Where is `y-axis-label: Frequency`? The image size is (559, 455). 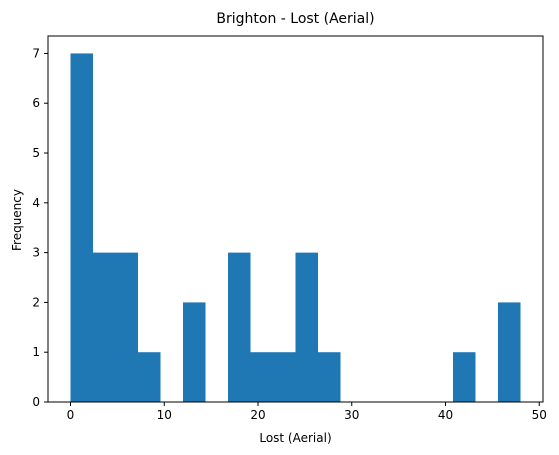
y-axis-label: Frequency is located at coordinates (17, 220).